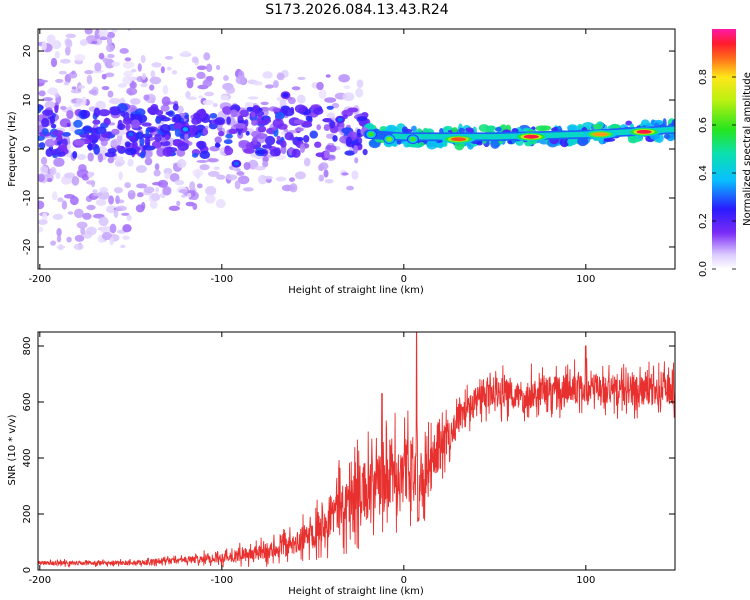 Image resolution: width=750 pixels, height=600 pixels. What do you see at coordinates (27, 457) in the screenshot?
I see `snr-ytick-label: 400` at bounding box center [27, 457].